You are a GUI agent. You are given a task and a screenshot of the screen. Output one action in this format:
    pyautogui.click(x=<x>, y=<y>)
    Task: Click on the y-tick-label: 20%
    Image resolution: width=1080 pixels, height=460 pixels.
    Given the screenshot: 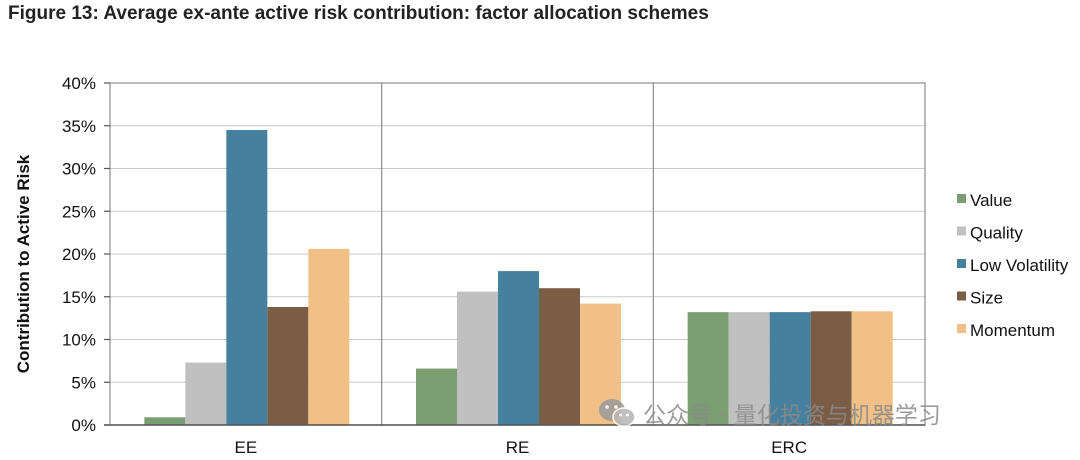 What is the action you would take?
    pyautogui.click(x=79, y=254)
    